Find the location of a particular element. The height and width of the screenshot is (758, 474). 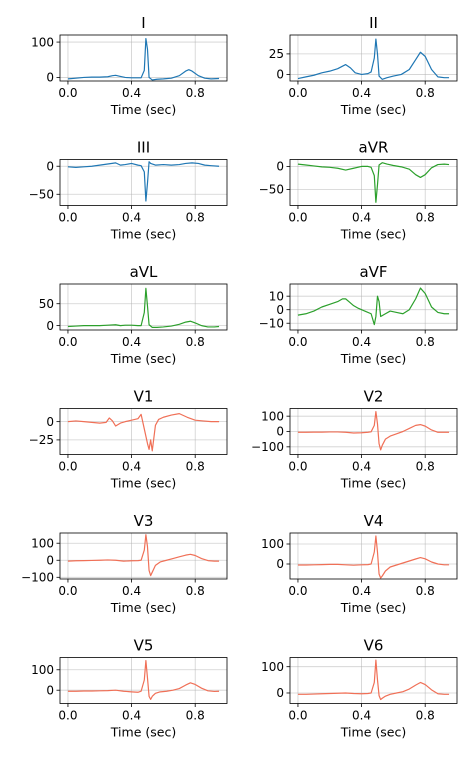

panel-v3: 0.0 0.4 0.8 100 0 −100 V3 Time (sec) is located at coordinates (124, 563).